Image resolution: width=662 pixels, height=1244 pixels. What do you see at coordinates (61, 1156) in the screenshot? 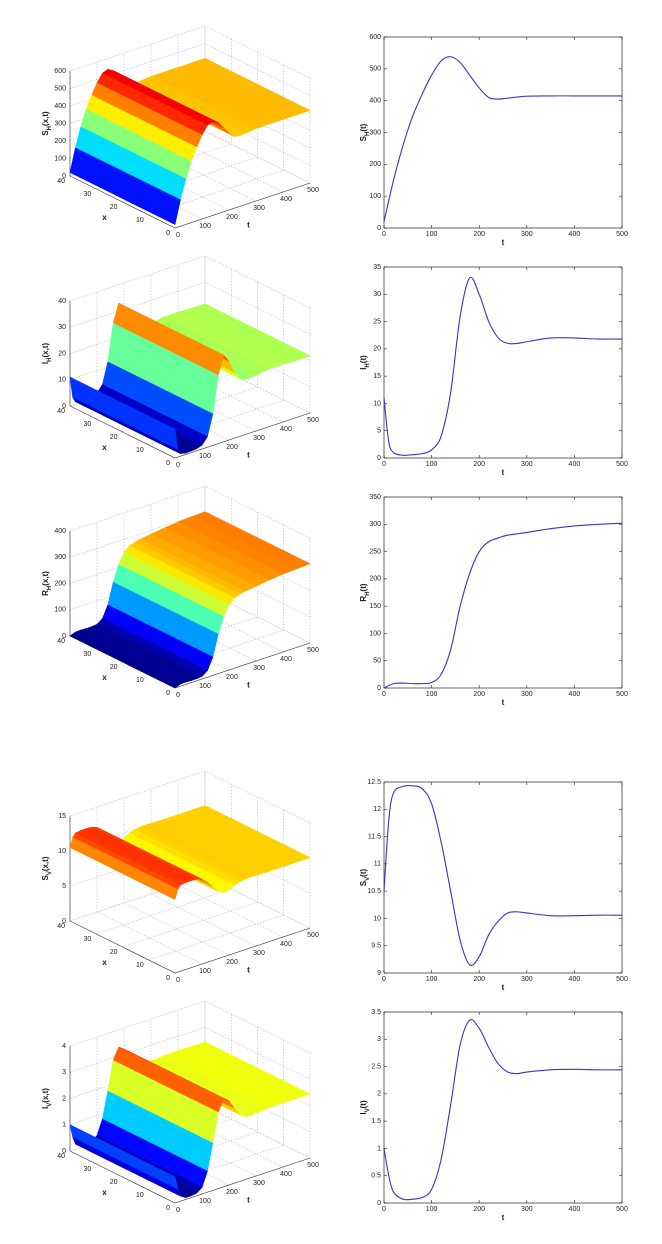
I see `x-tick-label: 40` at bounding box center [61, 1156].